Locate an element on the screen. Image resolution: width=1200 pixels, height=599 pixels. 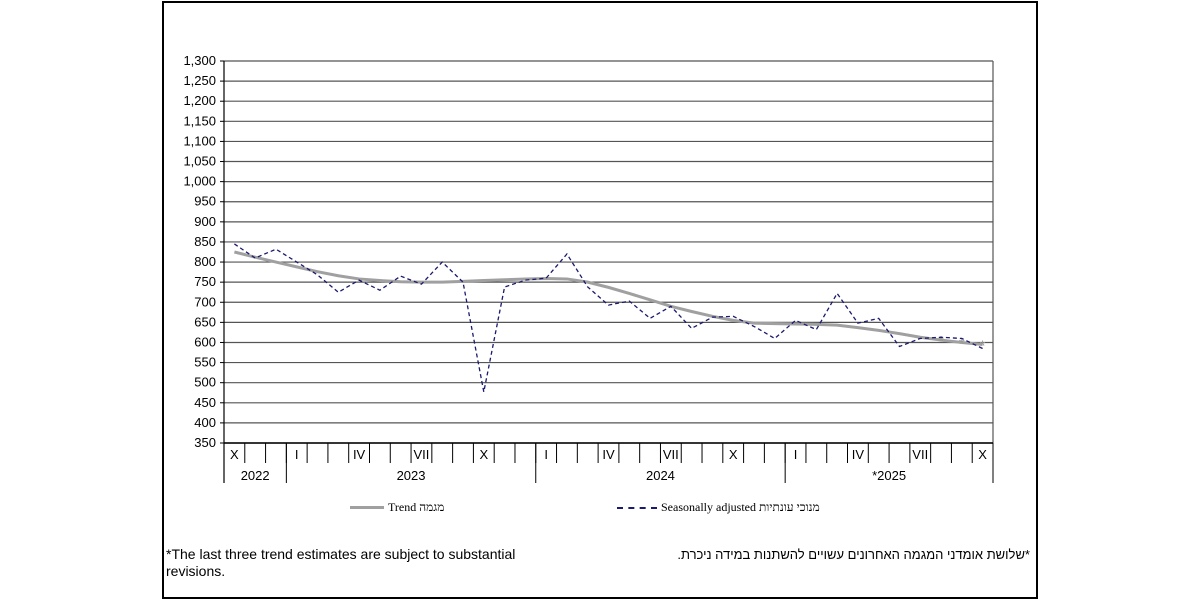
y-tick-label: 400 is located at coordinates (205, 422).